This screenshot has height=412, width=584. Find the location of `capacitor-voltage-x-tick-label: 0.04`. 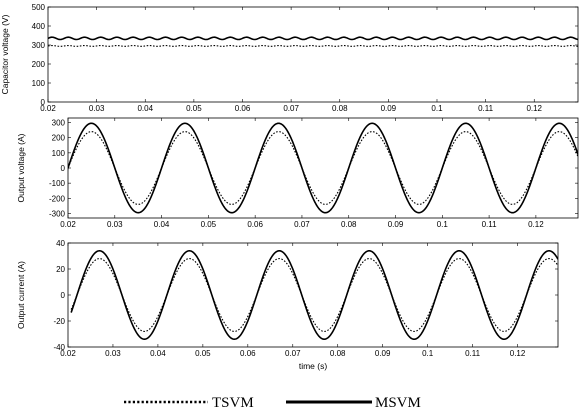

capacitor-voltage-x-tick-label: 0.04 is located at coordinates (145, 108).